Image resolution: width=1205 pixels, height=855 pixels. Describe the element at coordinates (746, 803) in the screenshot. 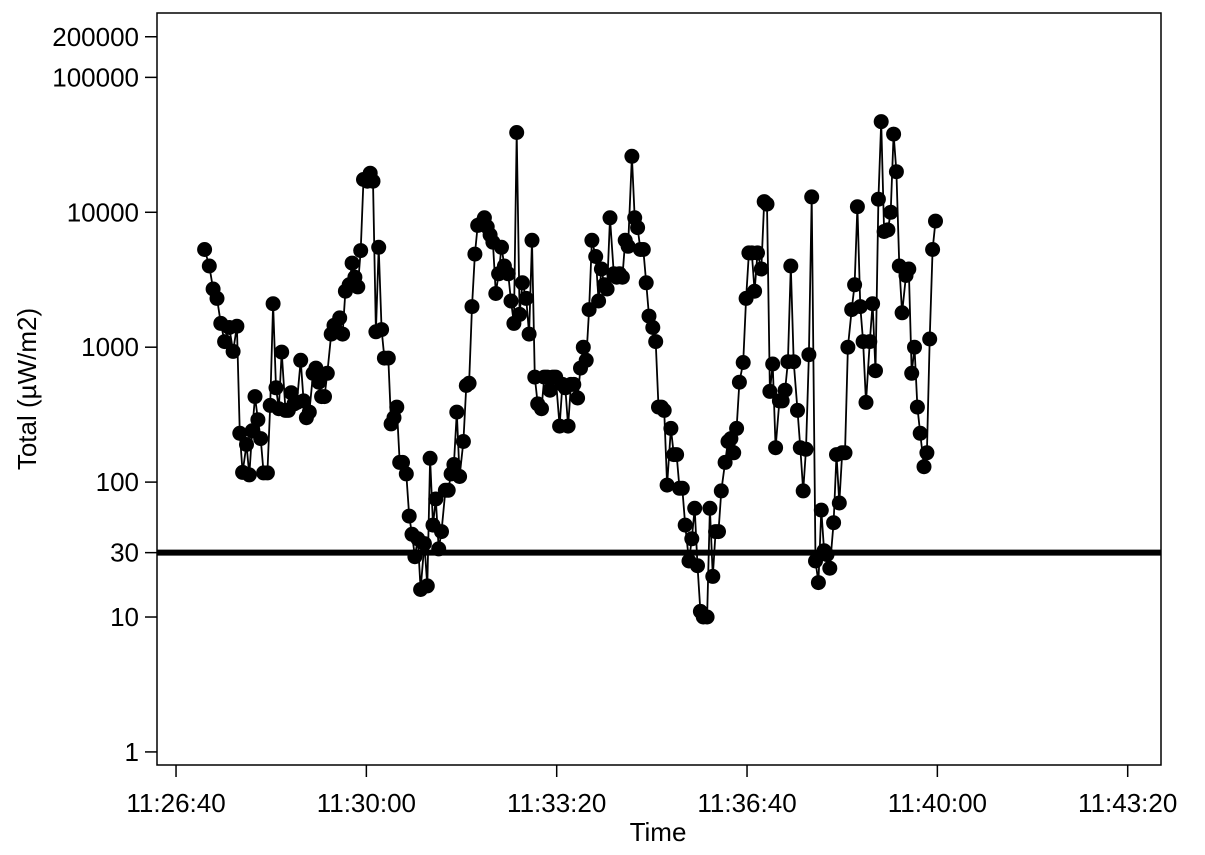

I see `x-tick-label: 11:36:40` at that location.